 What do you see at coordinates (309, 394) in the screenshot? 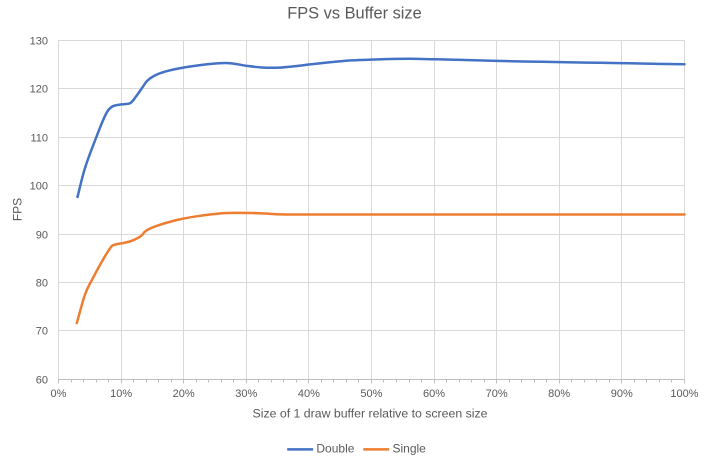
I see `svg-text: 40%` at bounding box center [309, 394].